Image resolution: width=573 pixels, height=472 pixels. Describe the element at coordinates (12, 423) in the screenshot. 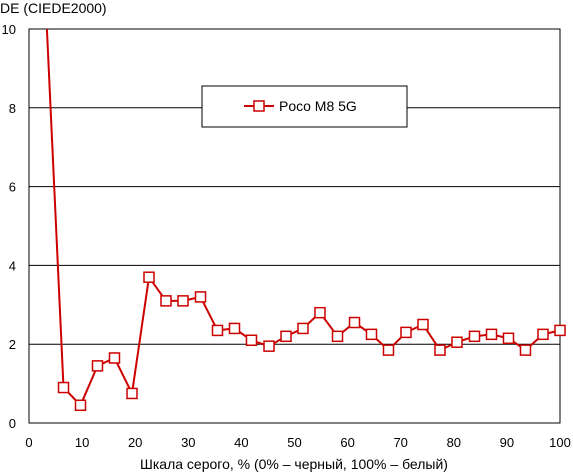

I see `y-tick-label-0: 0` at that location.